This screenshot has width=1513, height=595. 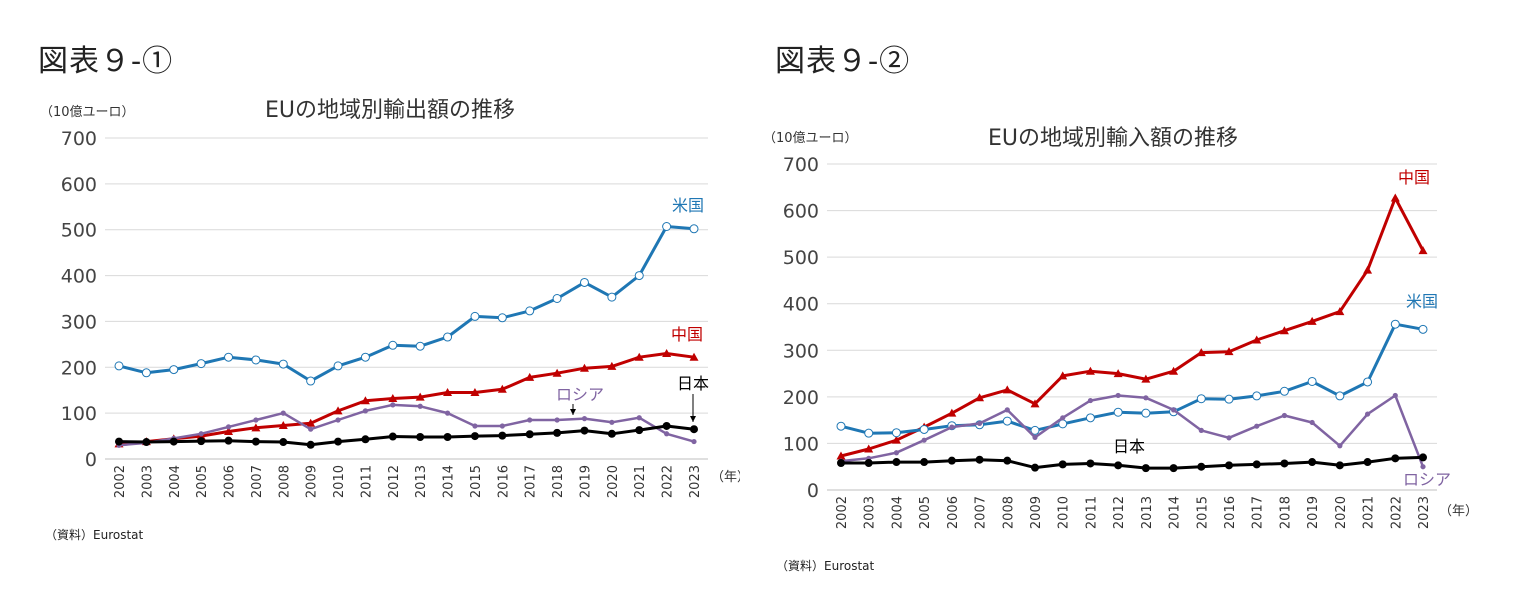 What do you see at coordinates (87, 112) in the screenshot?
I see `y-axis-unit-label: （10億ユーロ）` at bounding box center [87, 112].